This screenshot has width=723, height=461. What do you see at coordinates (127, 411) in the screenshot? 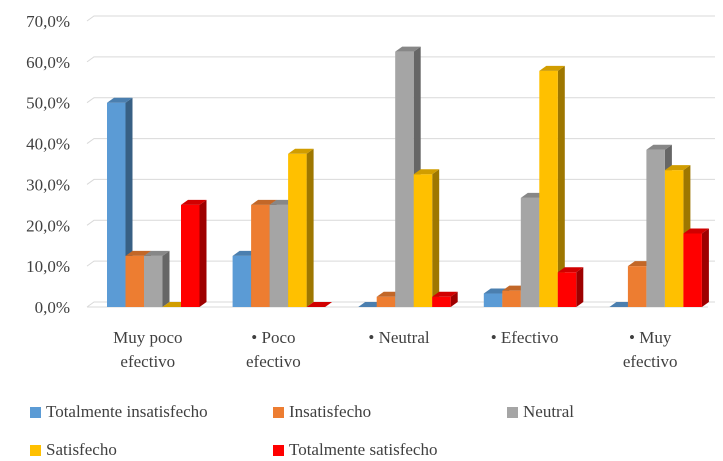
I see `legend-label: Totalmente insatisfecho` at bounding box center [127, 411].